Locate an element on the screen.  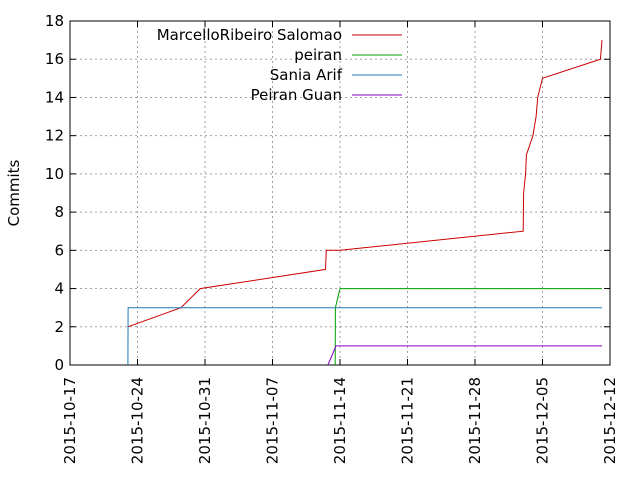
x-tick-label: 2015-11-28 is located at coordinates (475, 420).